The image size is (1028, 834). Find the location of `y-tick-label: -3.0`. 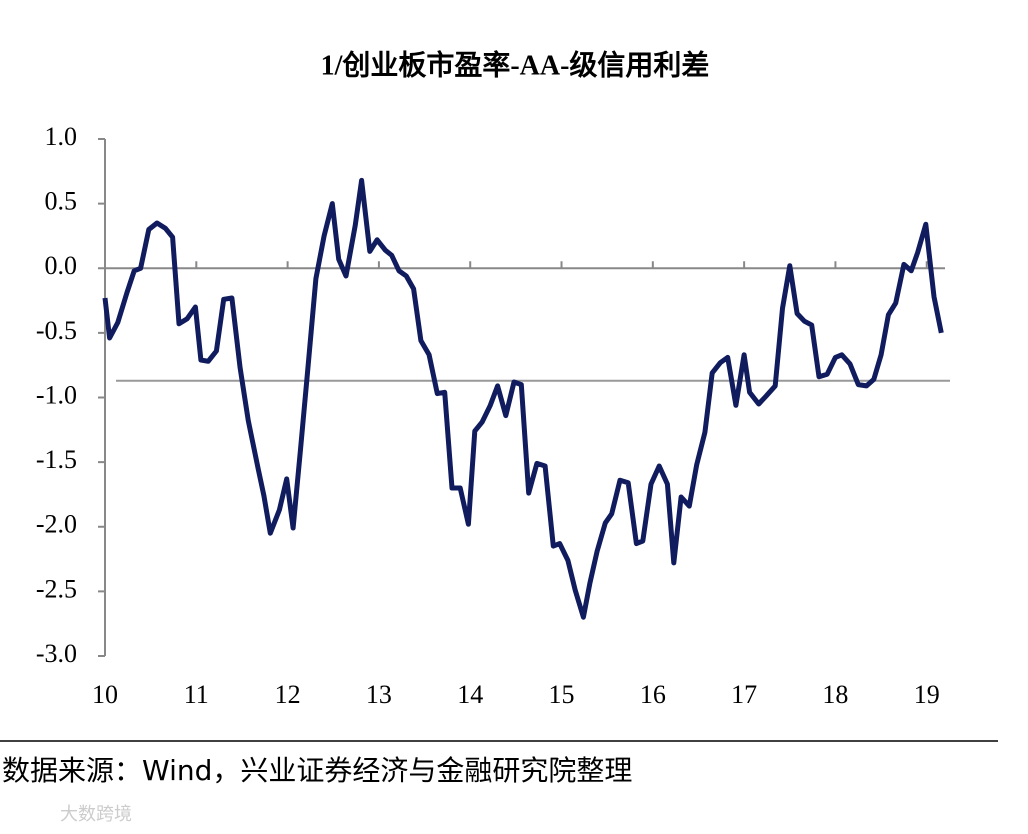

y-tick-label: -3.0 is located at coordinates (56, 653).